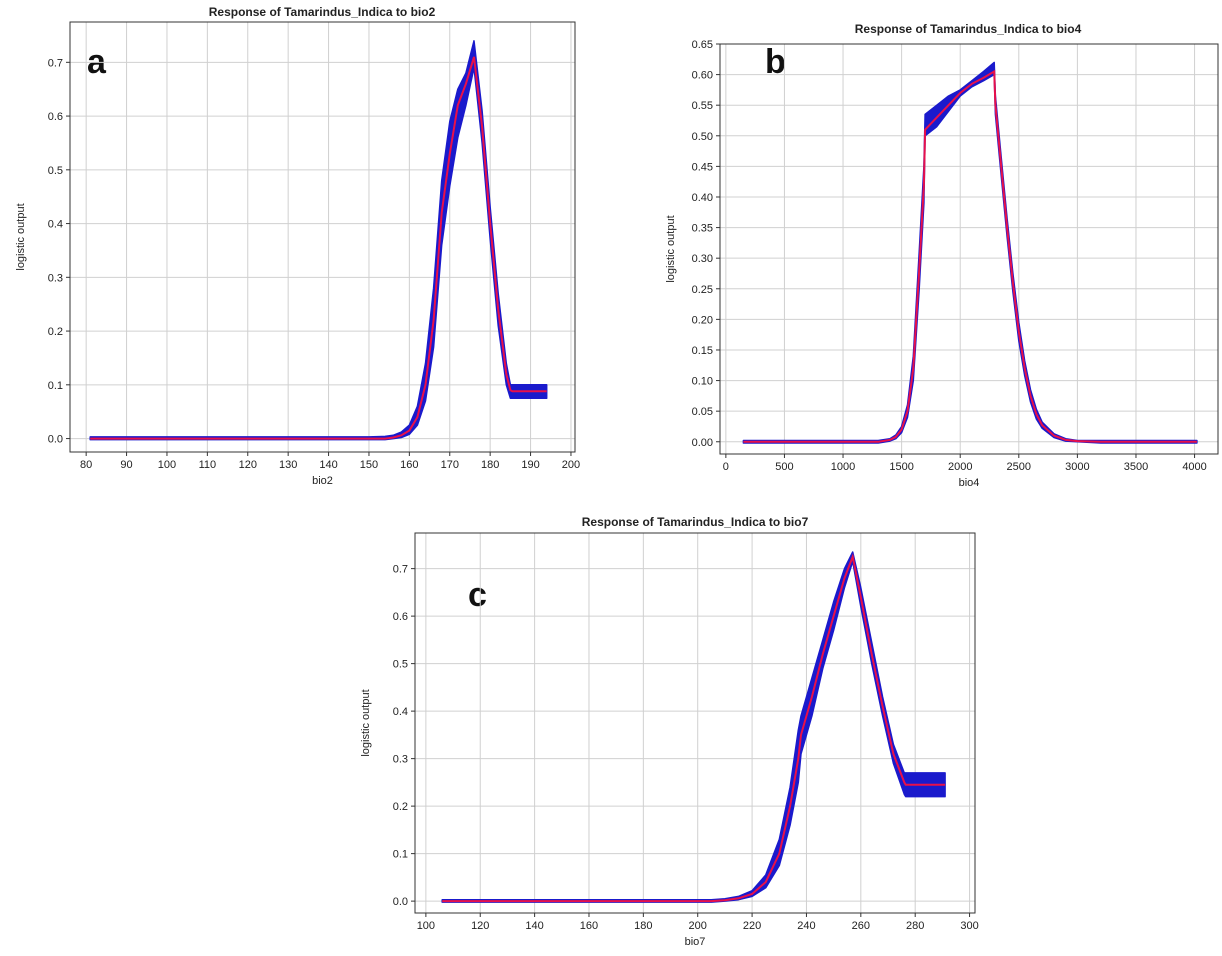  What do you see at coordinates (702, 351) in the screenshot?
I see `y-tick-label: 0.15` at bounding box center [702, 351].